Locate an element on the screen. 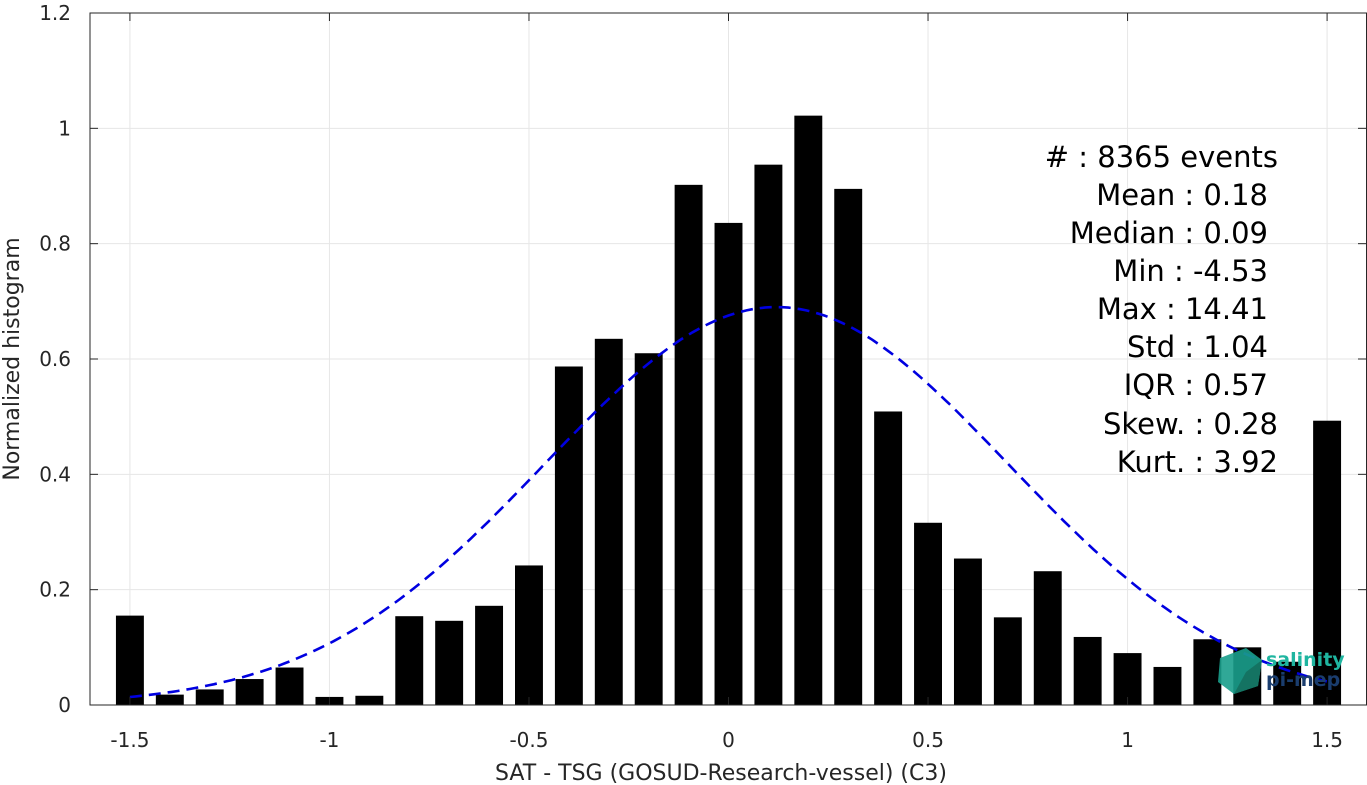 The width and height of the screenshot is (1367, 785). y-tick-label: 1 is located at coordinates (64, 128).